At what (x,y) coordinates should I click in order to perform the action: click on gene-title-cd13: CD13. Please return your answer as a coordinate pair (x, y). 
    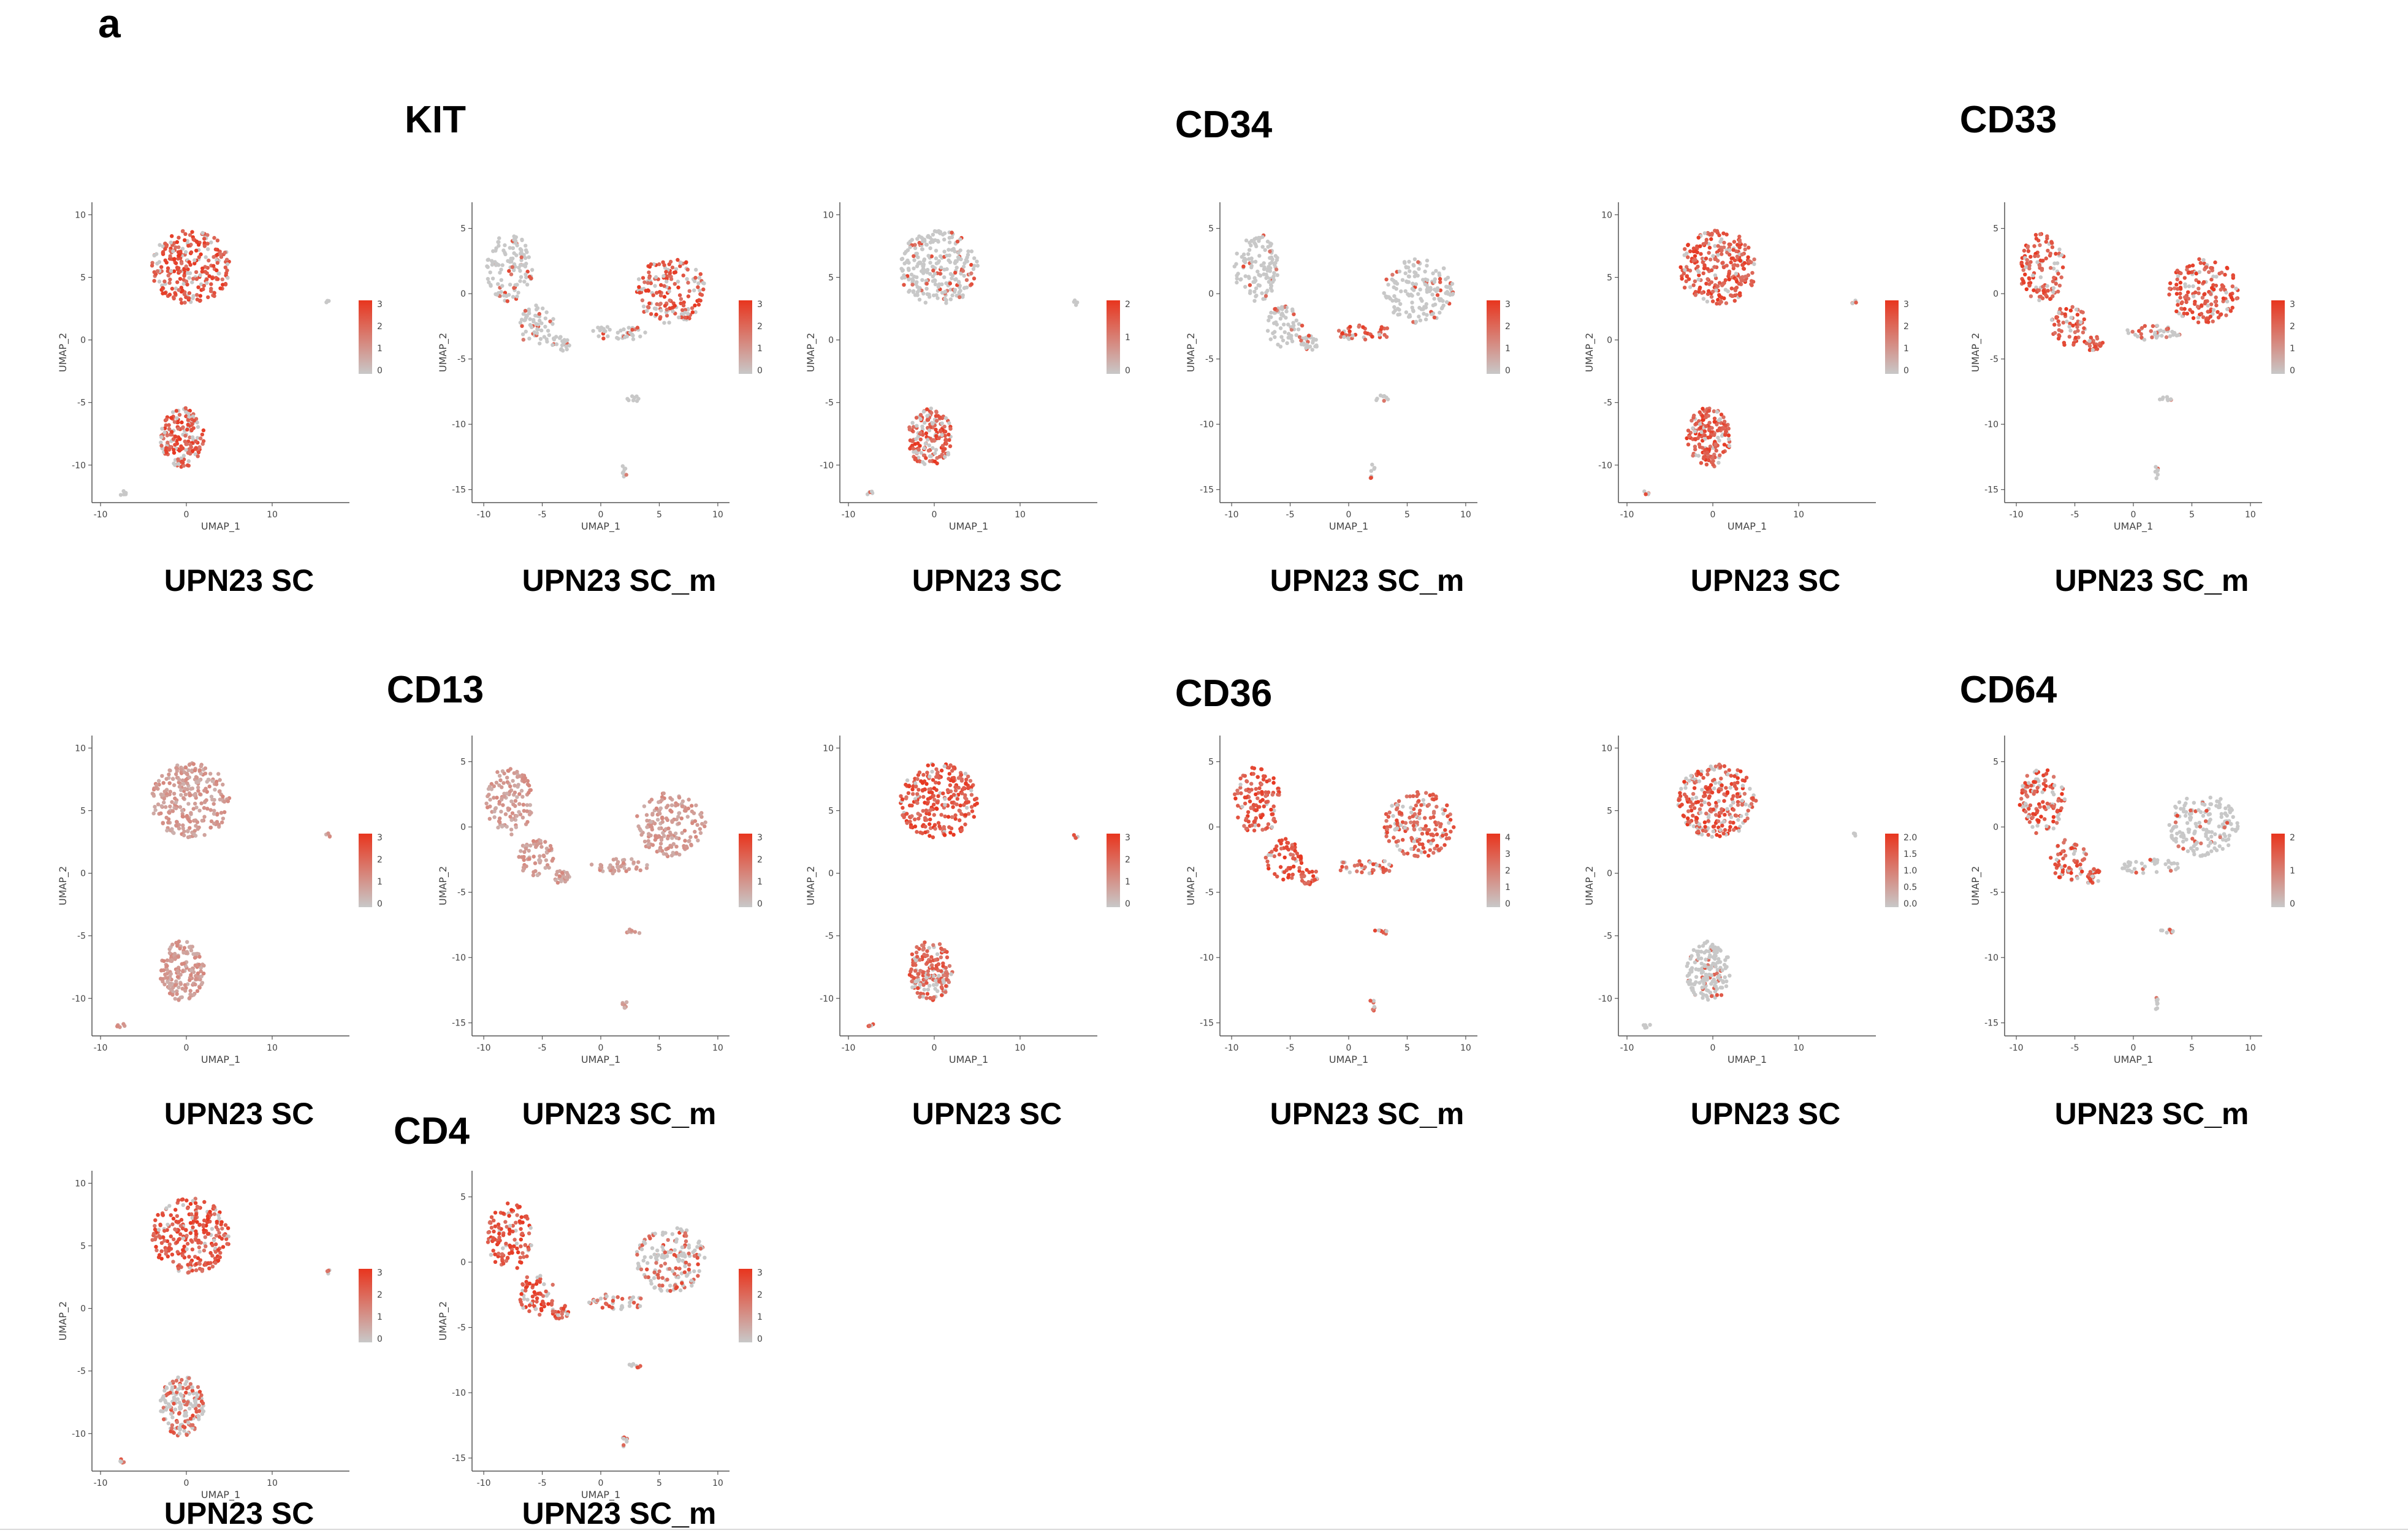
    Looking at the image, I should click on (435, 690).